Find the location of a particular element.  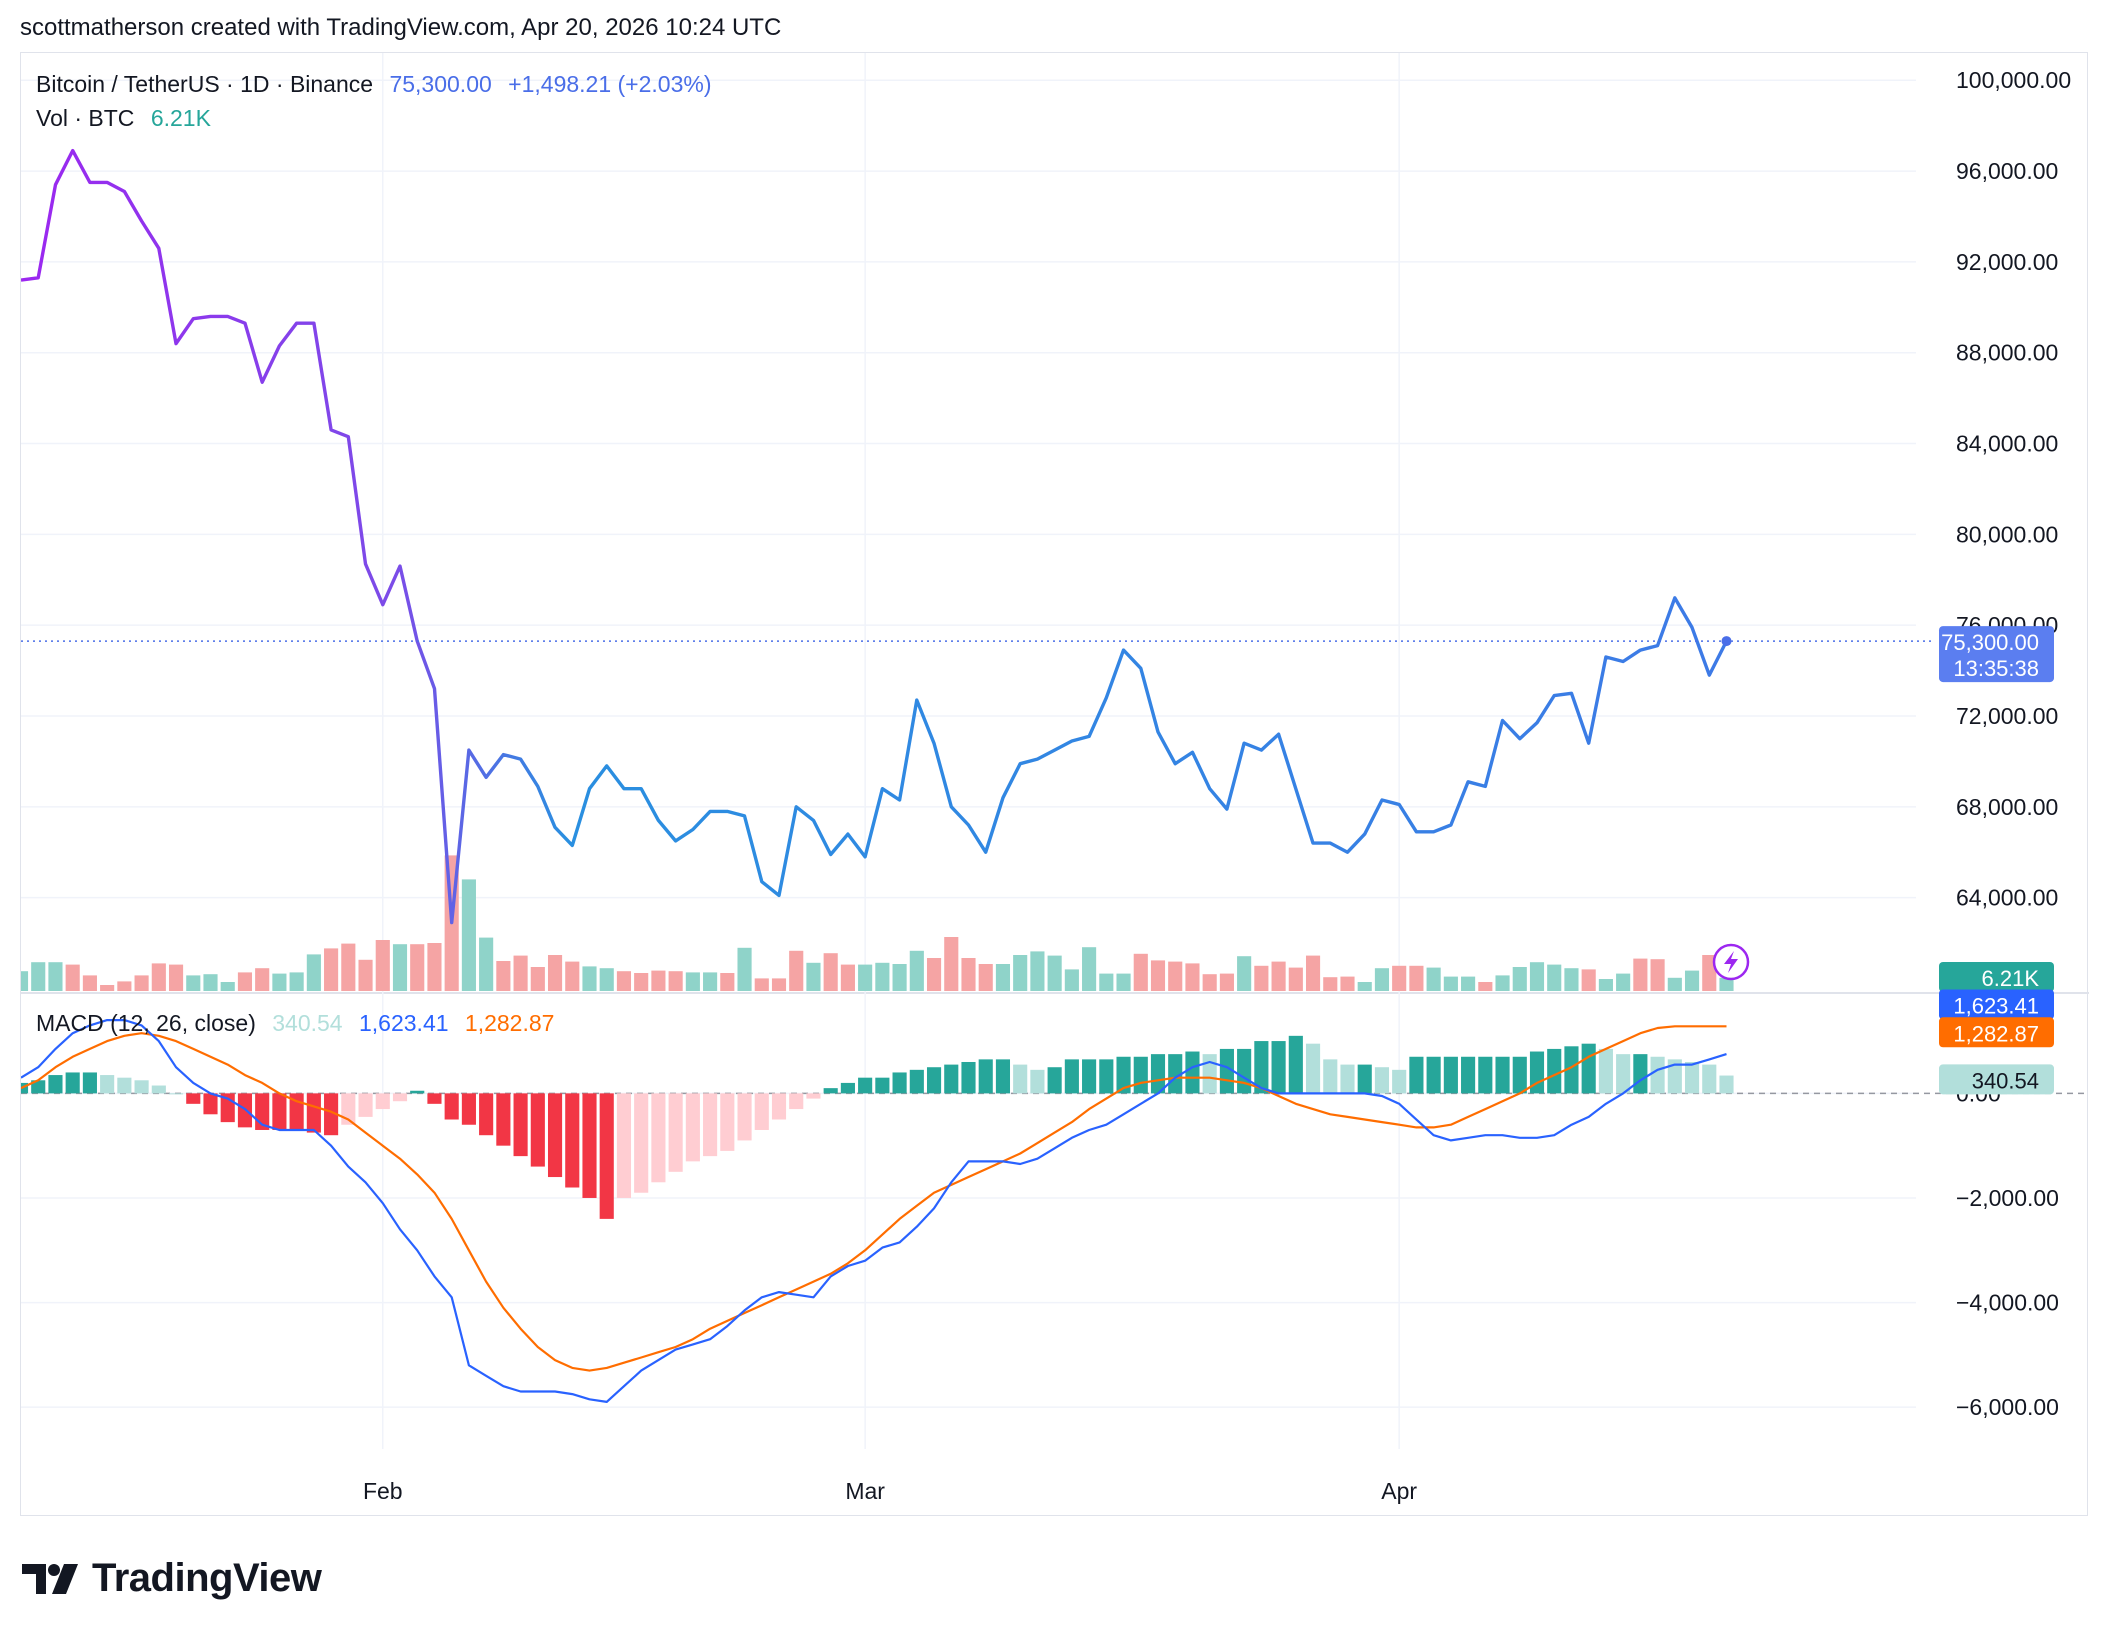

volume-label: Vol · BTC is located at coordinates (85, 118).